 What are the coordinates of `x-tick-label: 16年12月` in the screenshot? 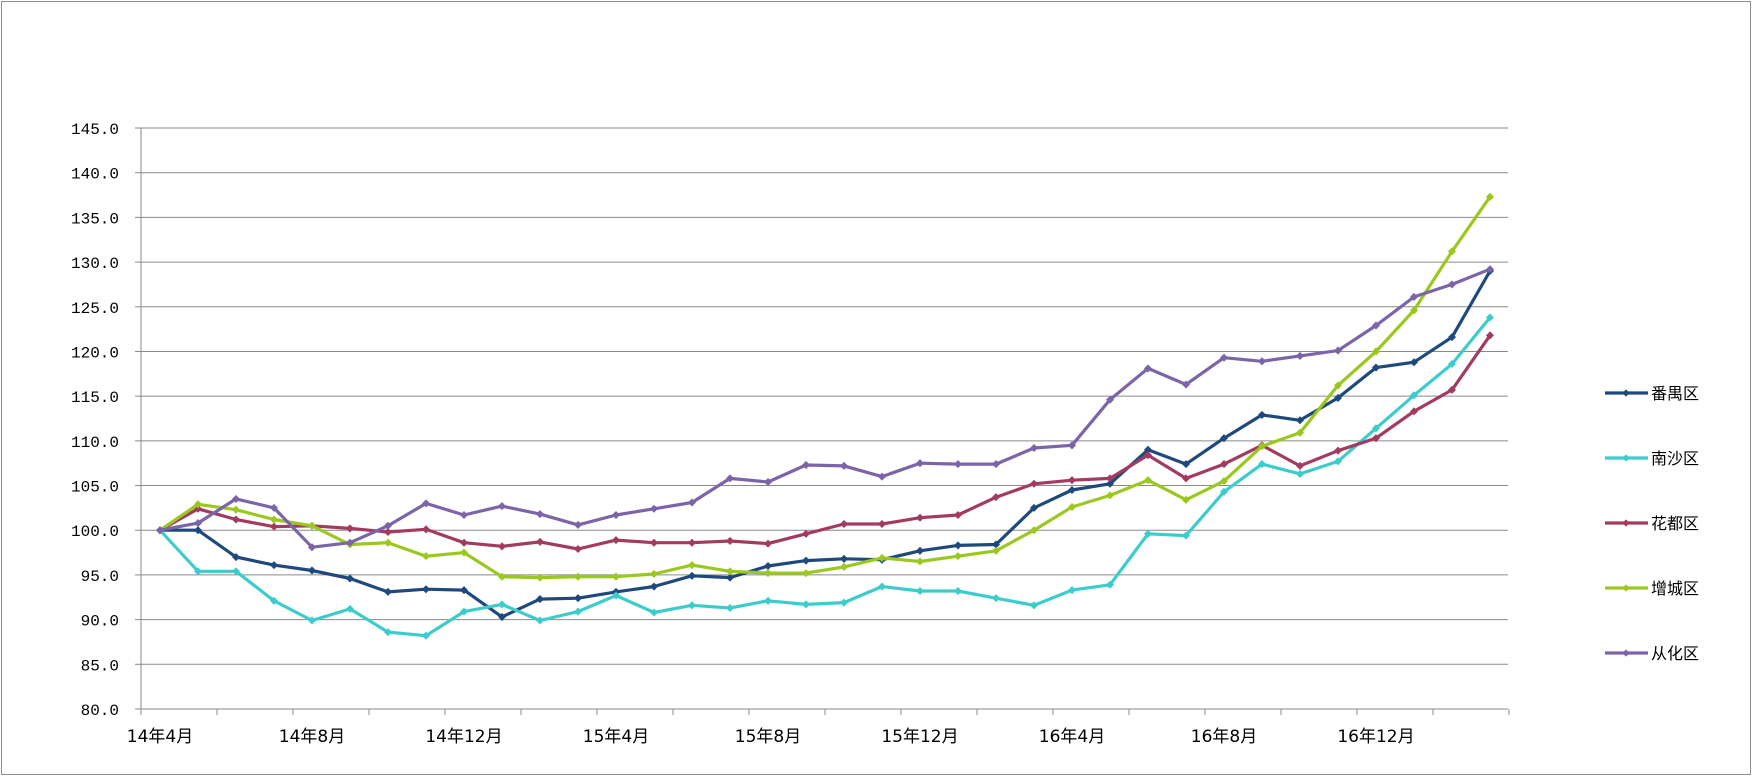 It's located at (1375, 737).